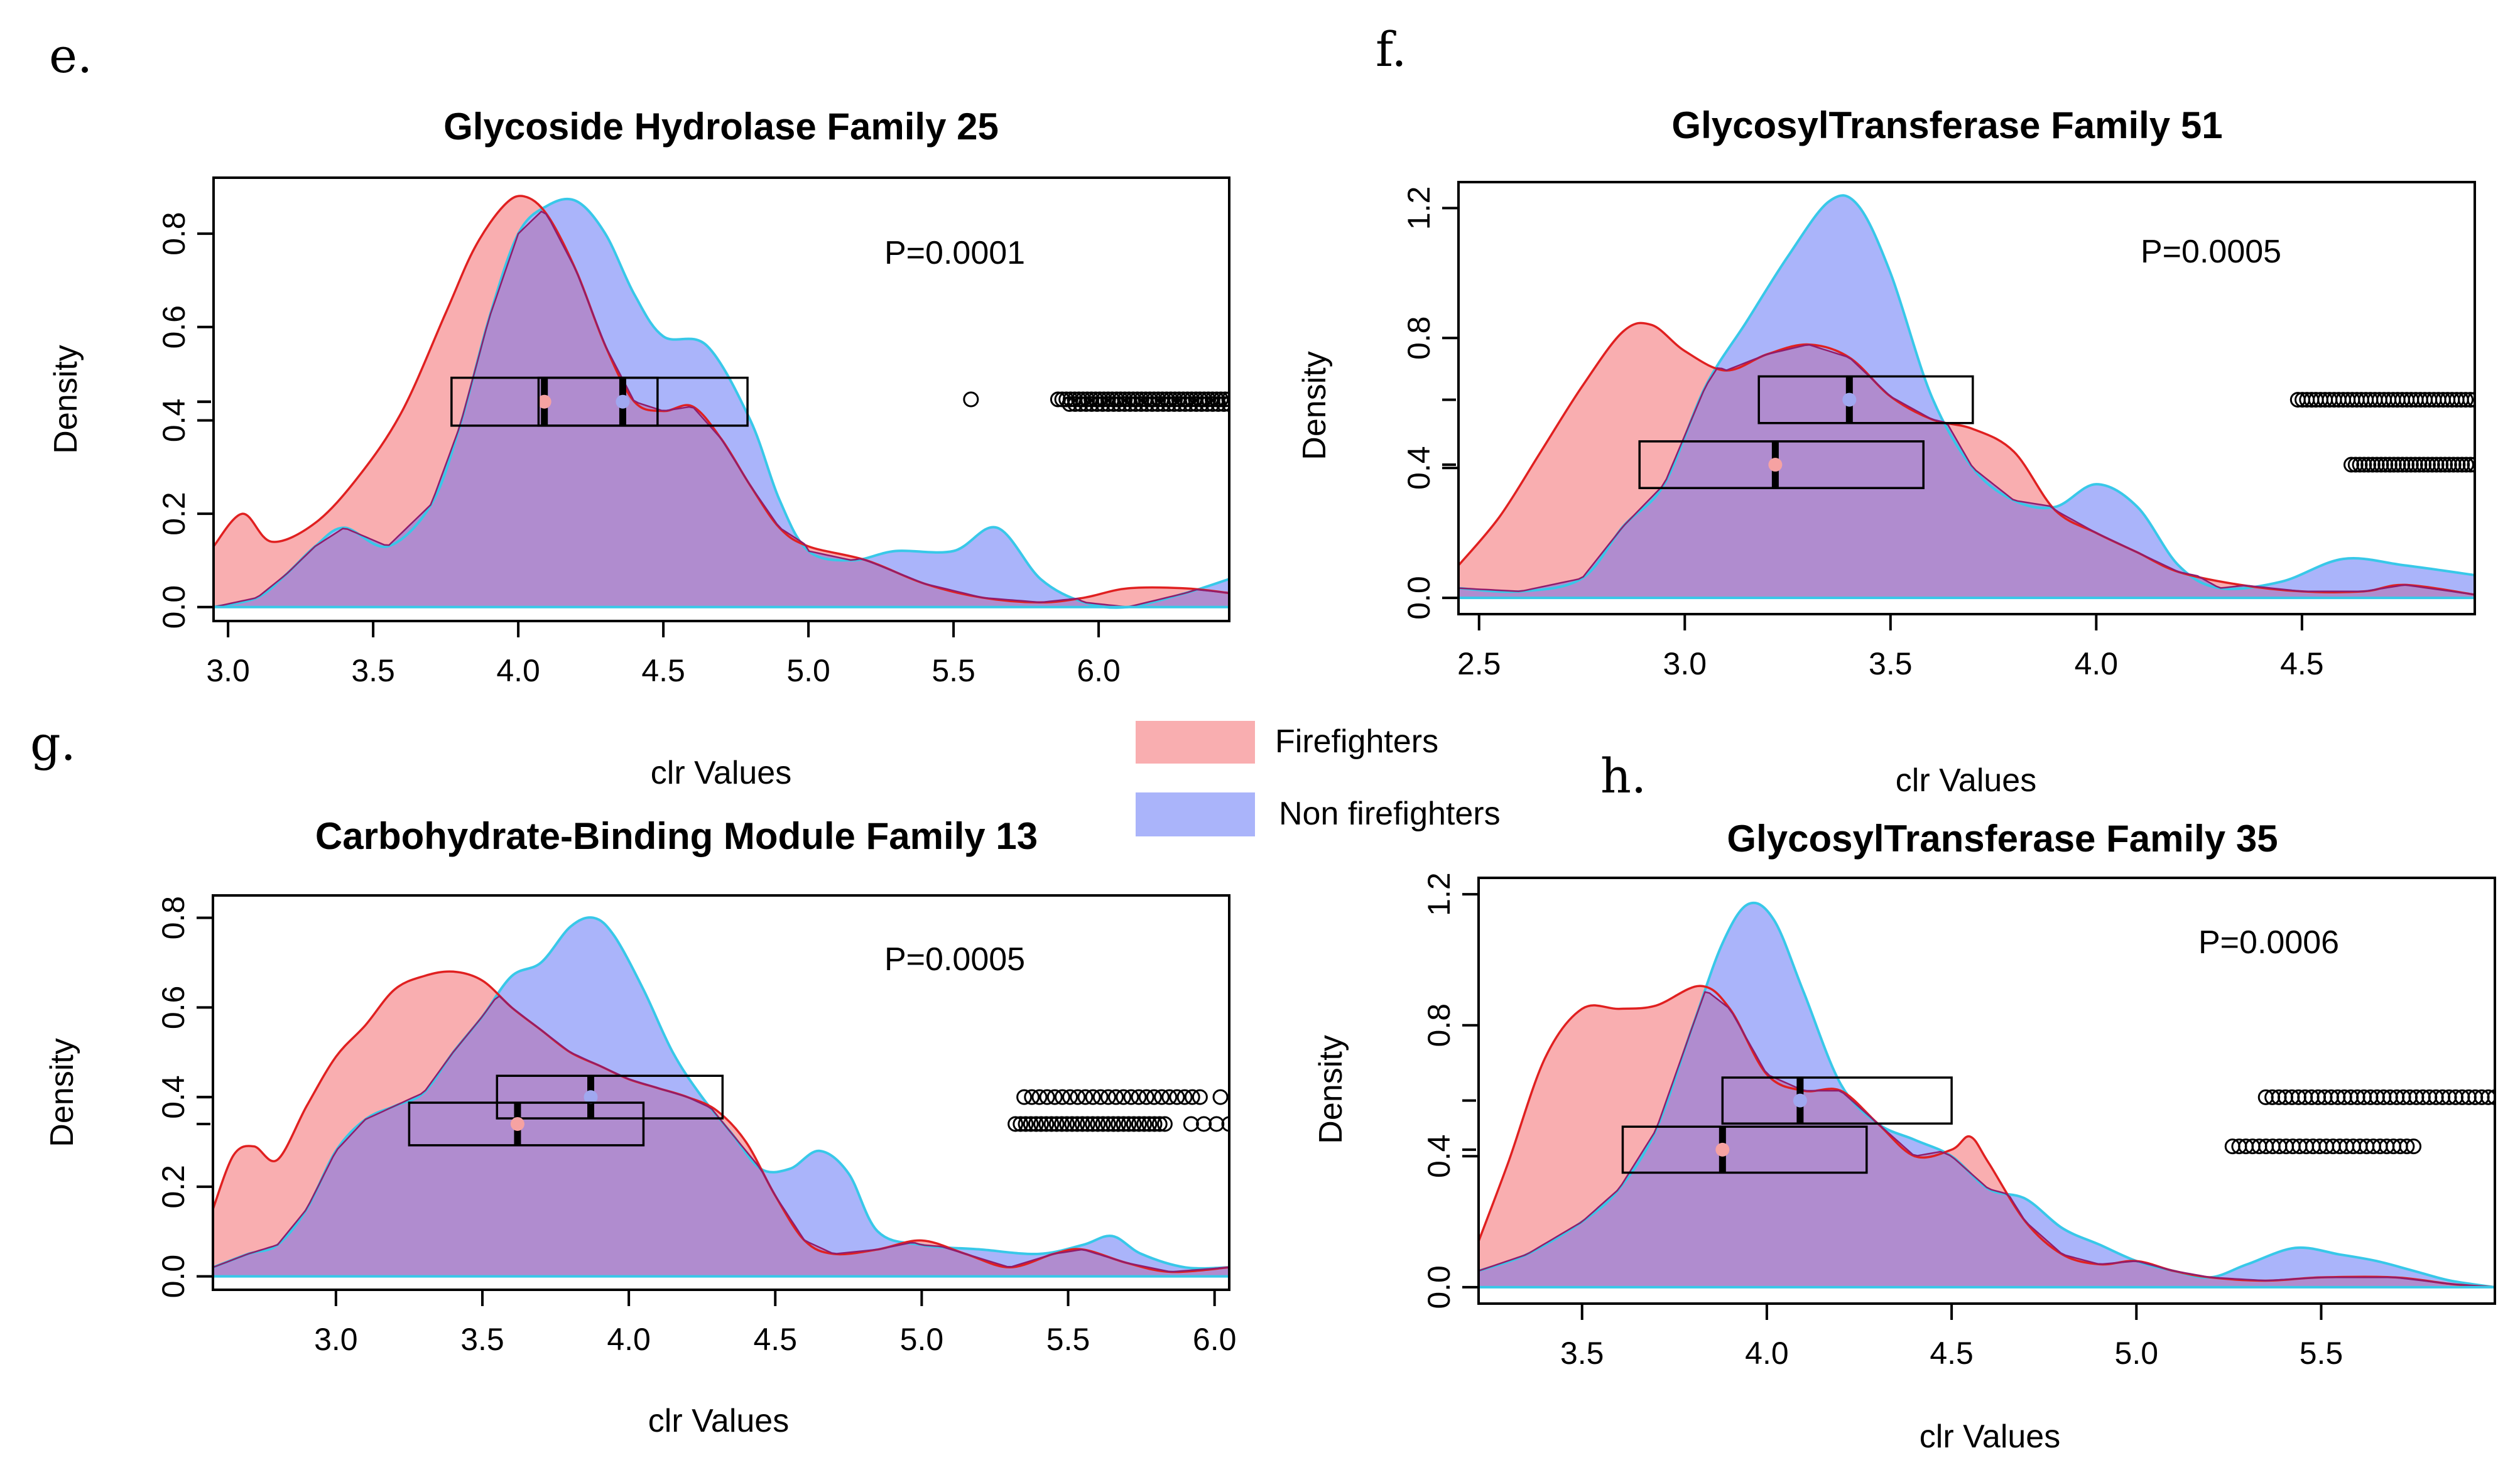 The image size is (2520, 1470). I want to click on legend: Firefighters Non firefighters, so click(1318, 778).